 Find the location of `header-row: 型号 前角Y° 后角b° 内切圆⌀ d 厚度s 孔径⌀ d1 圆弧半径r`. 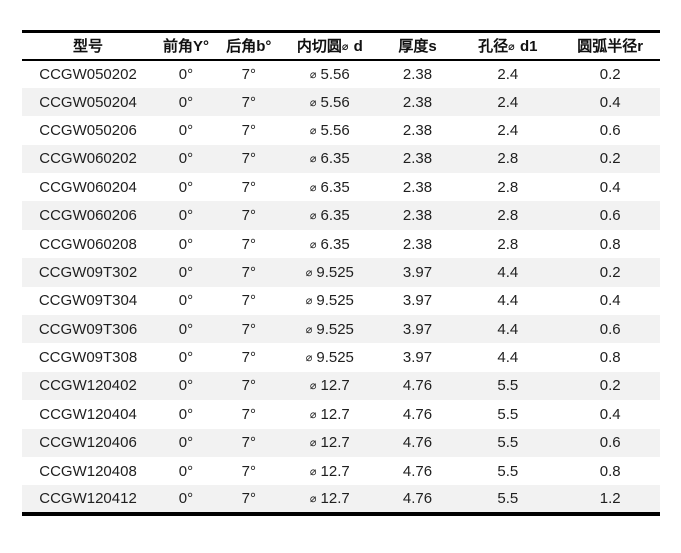

header-row: 型号 前角Y° 后角b° 内切圆⌀ d 厚度s 孔径⌀ d1 圆弧半径r is located at coordinates (341, 46).